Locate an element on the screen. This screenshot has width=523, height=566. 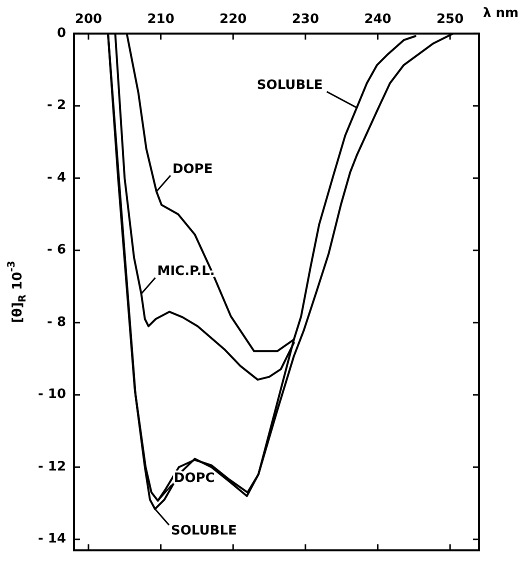
x-tick-label: 200 is located at coordinates (88, 20).